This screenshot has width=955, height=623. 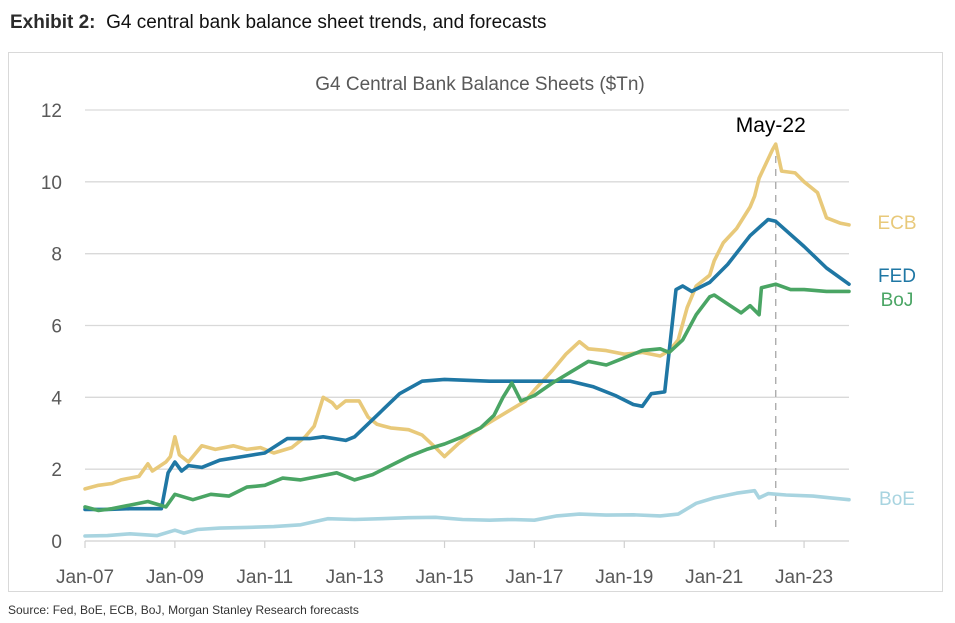 I want to click on x-tick-label: Jan-19, so click(x=624, y=577).